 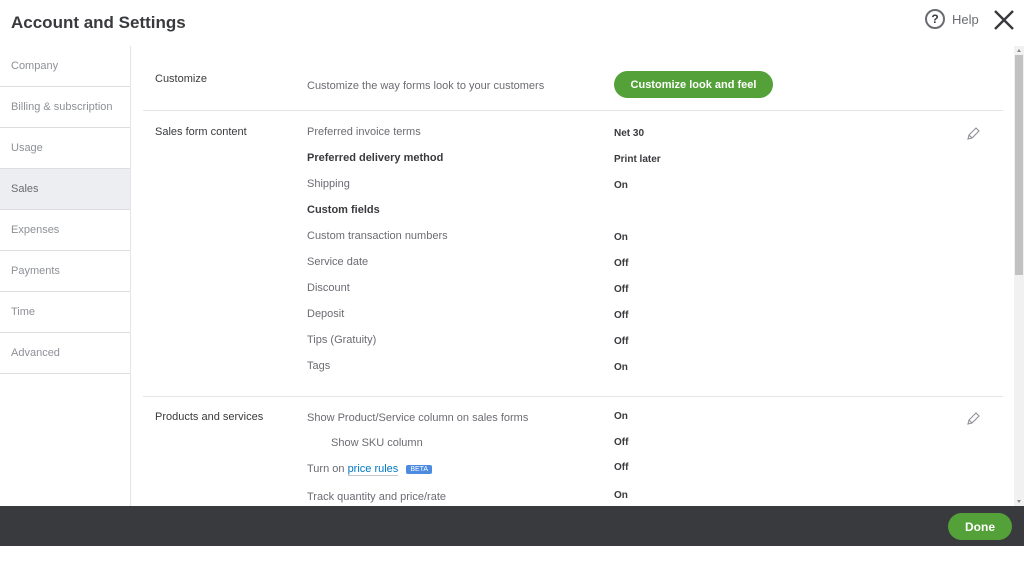 What do you see at coordinates (1019, 501) in the screenshot?
I see `scroll-down-icon` at bounding box center [1019, 501].